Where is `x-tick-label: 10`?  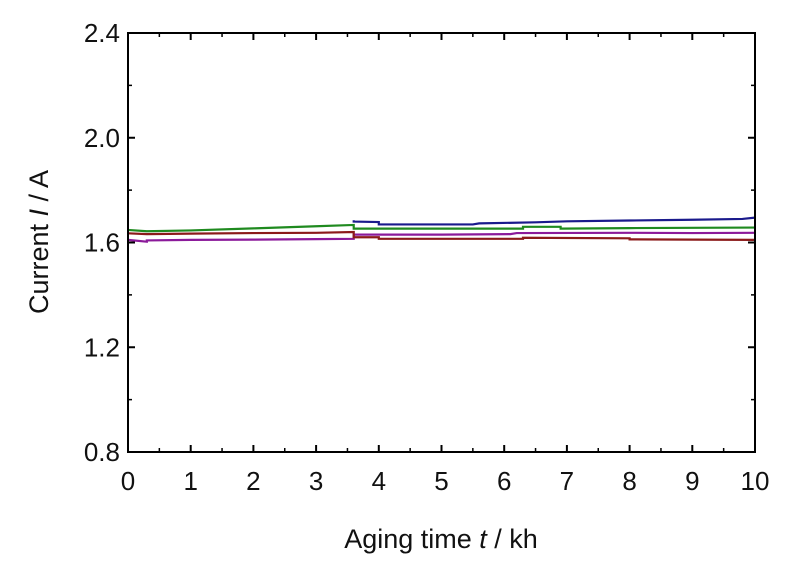
x-tick-label: 10 is located at coordinates (755, 481).